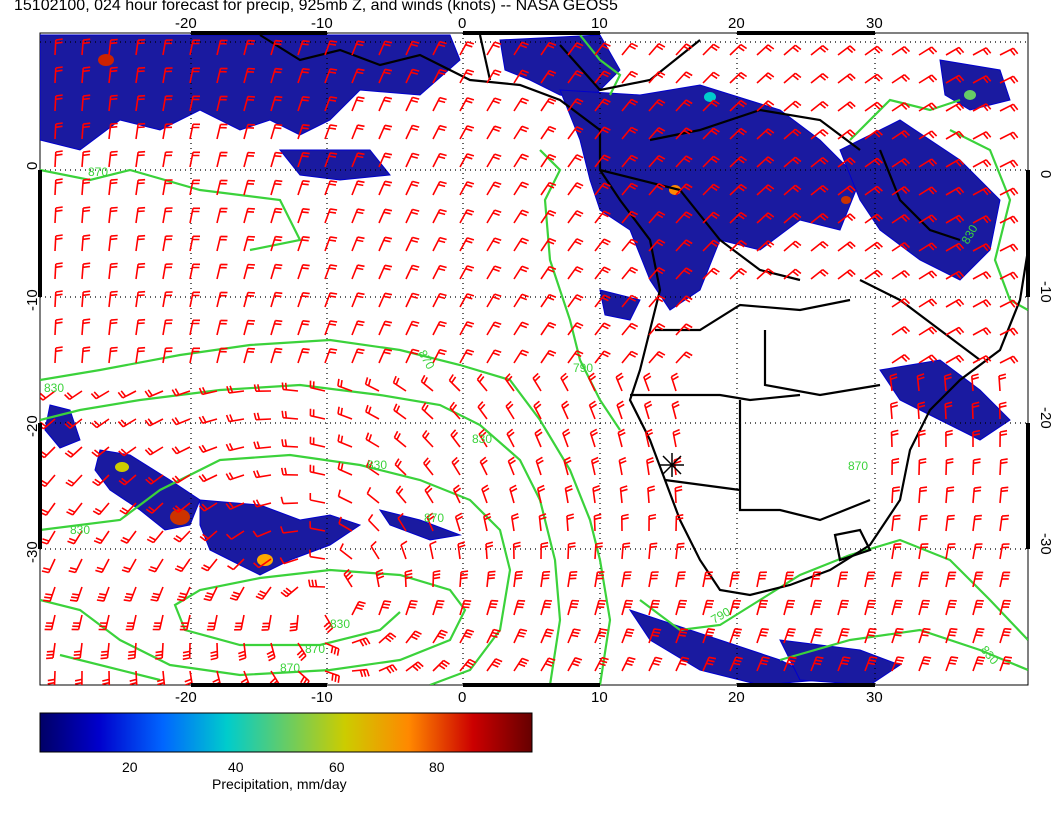 This screenshot has height=816, width=1056. Describe the element at coordinates (279, 784) in the screenshot. I see `colorbar-title: Precipitation, mm/day` at that location.